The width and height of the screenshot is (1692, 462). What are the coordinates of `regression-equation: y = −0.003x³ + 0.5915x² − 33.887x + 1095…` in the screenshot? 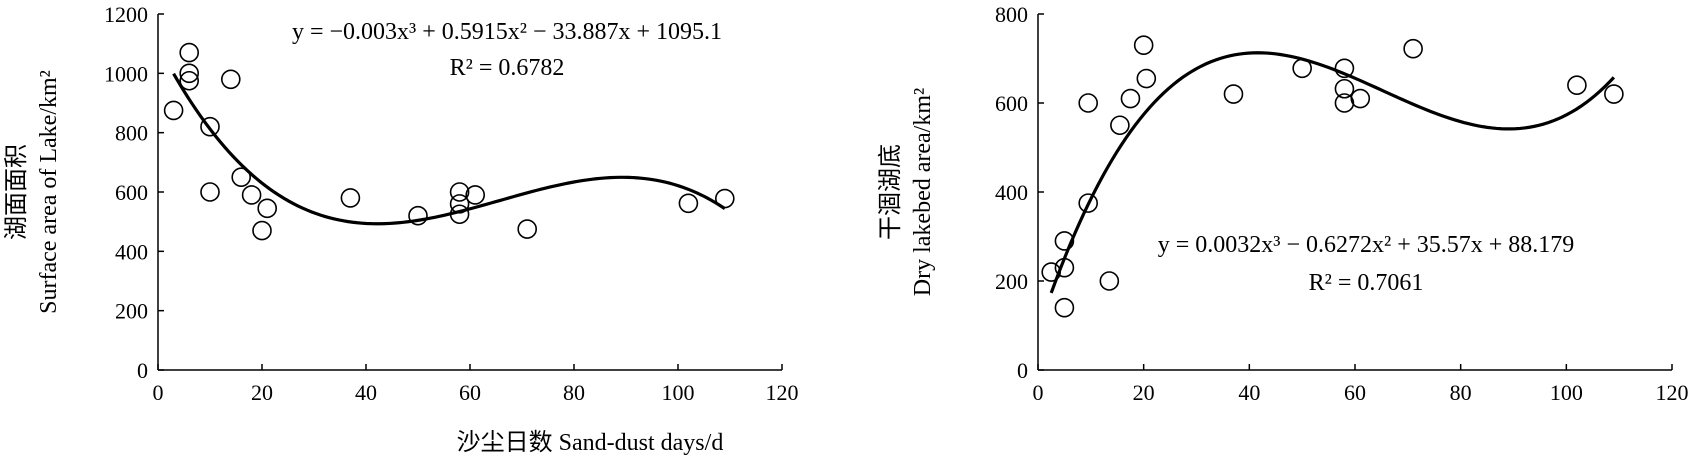 It's located at (507, 32).